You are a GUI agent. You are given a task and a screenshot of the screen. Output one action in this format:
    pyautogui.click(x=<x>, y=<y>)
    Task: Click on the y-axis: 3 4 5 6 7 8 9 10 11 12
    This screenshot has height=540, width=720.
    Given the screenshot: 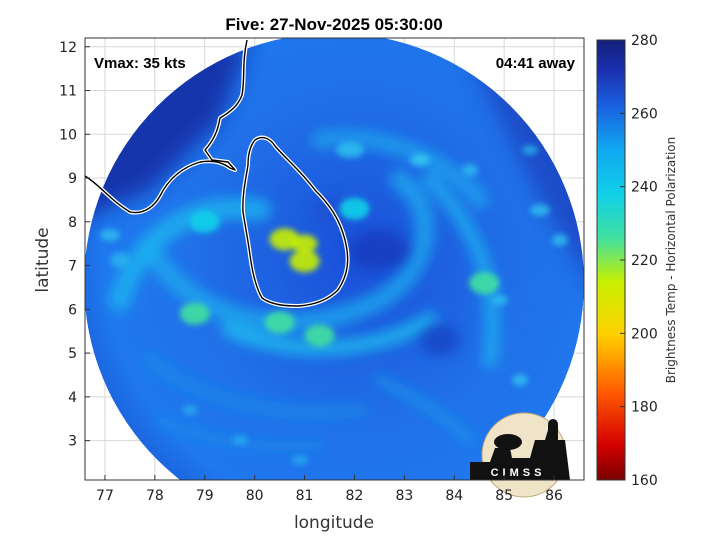 What is the action you would take?
    pyautogui.click(x=74, y=245)
    